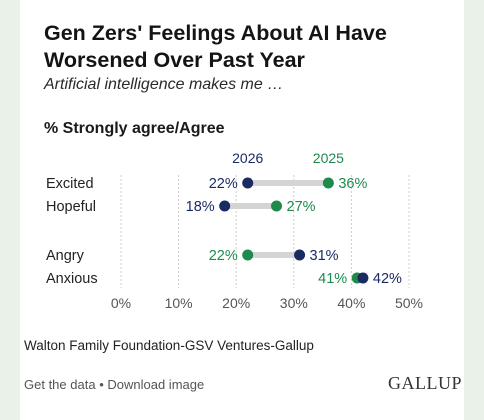  What do you see at coordinates (60, 384) in the screenshot?
I see `get-data-link: Get the data` at bounding box center [60, 384].